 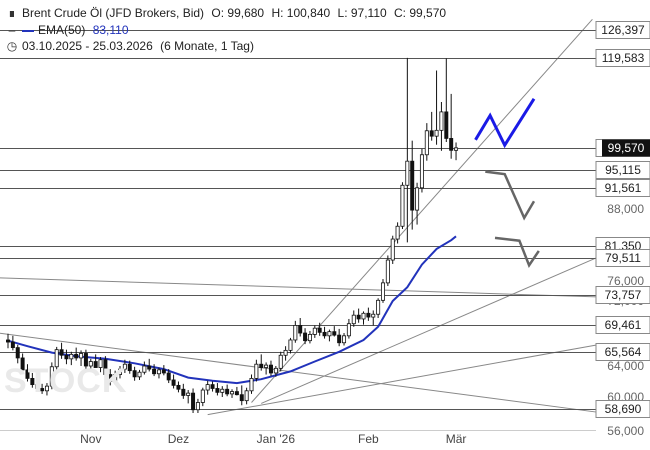 What do you see at coordinates (12, 13) in the screenshot?
I see `candlestick-icon: ∎` at bounding box center [12, 13].